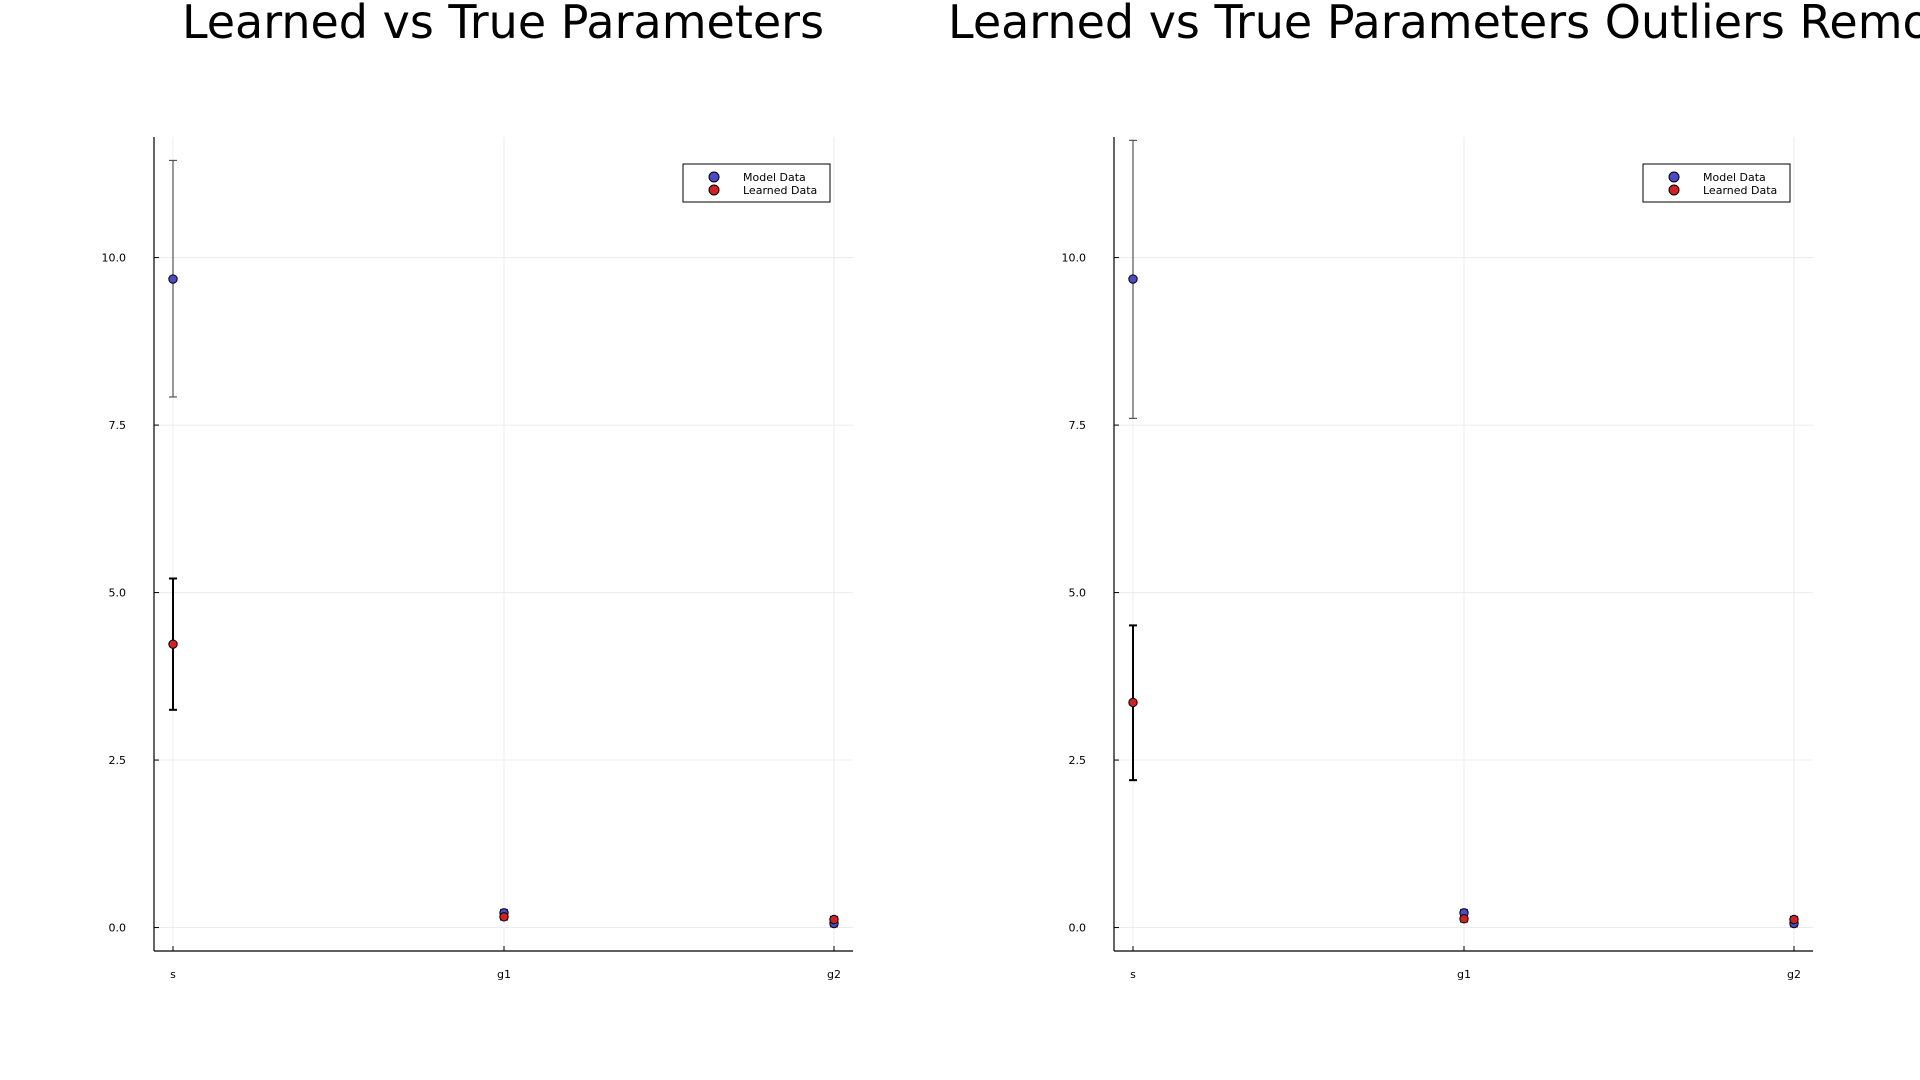  I want to click on chart-title-left: Learned vs True Parameters, so click(503, 24).